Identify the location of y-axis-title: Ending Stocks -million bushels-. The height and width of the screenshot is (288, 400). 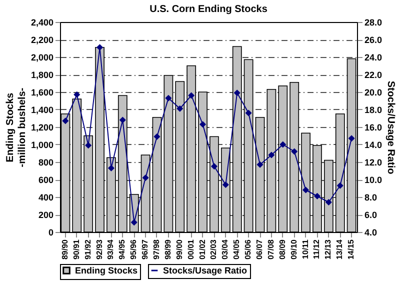
(16, 128).